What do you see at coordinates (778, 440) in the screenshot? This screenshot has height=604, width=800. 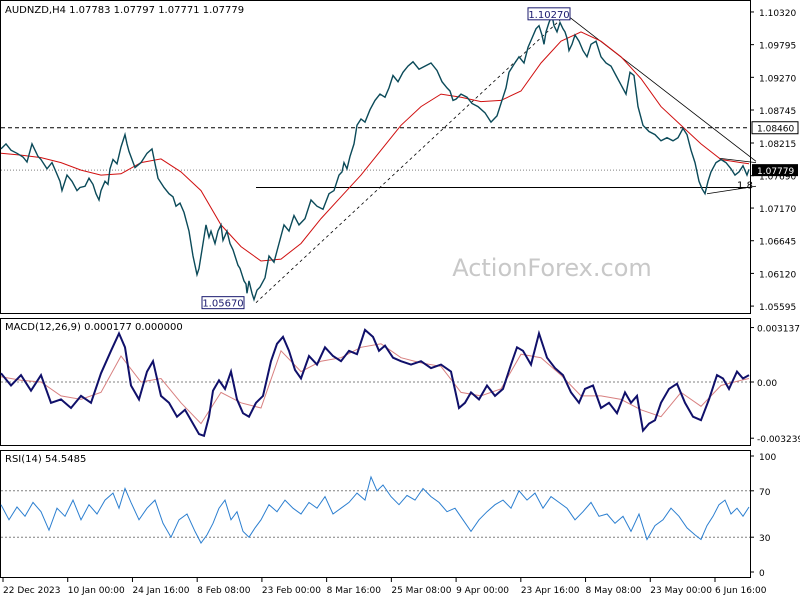 I see `macd-tick-label: -0.003239` at bounding box center [778, 440].